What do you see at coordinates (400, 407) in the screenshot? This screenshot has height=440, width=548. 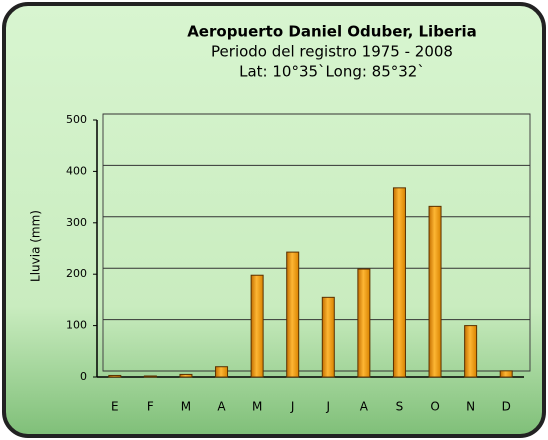 I see `x-tick-label: S` at bounding box center [400, 407].